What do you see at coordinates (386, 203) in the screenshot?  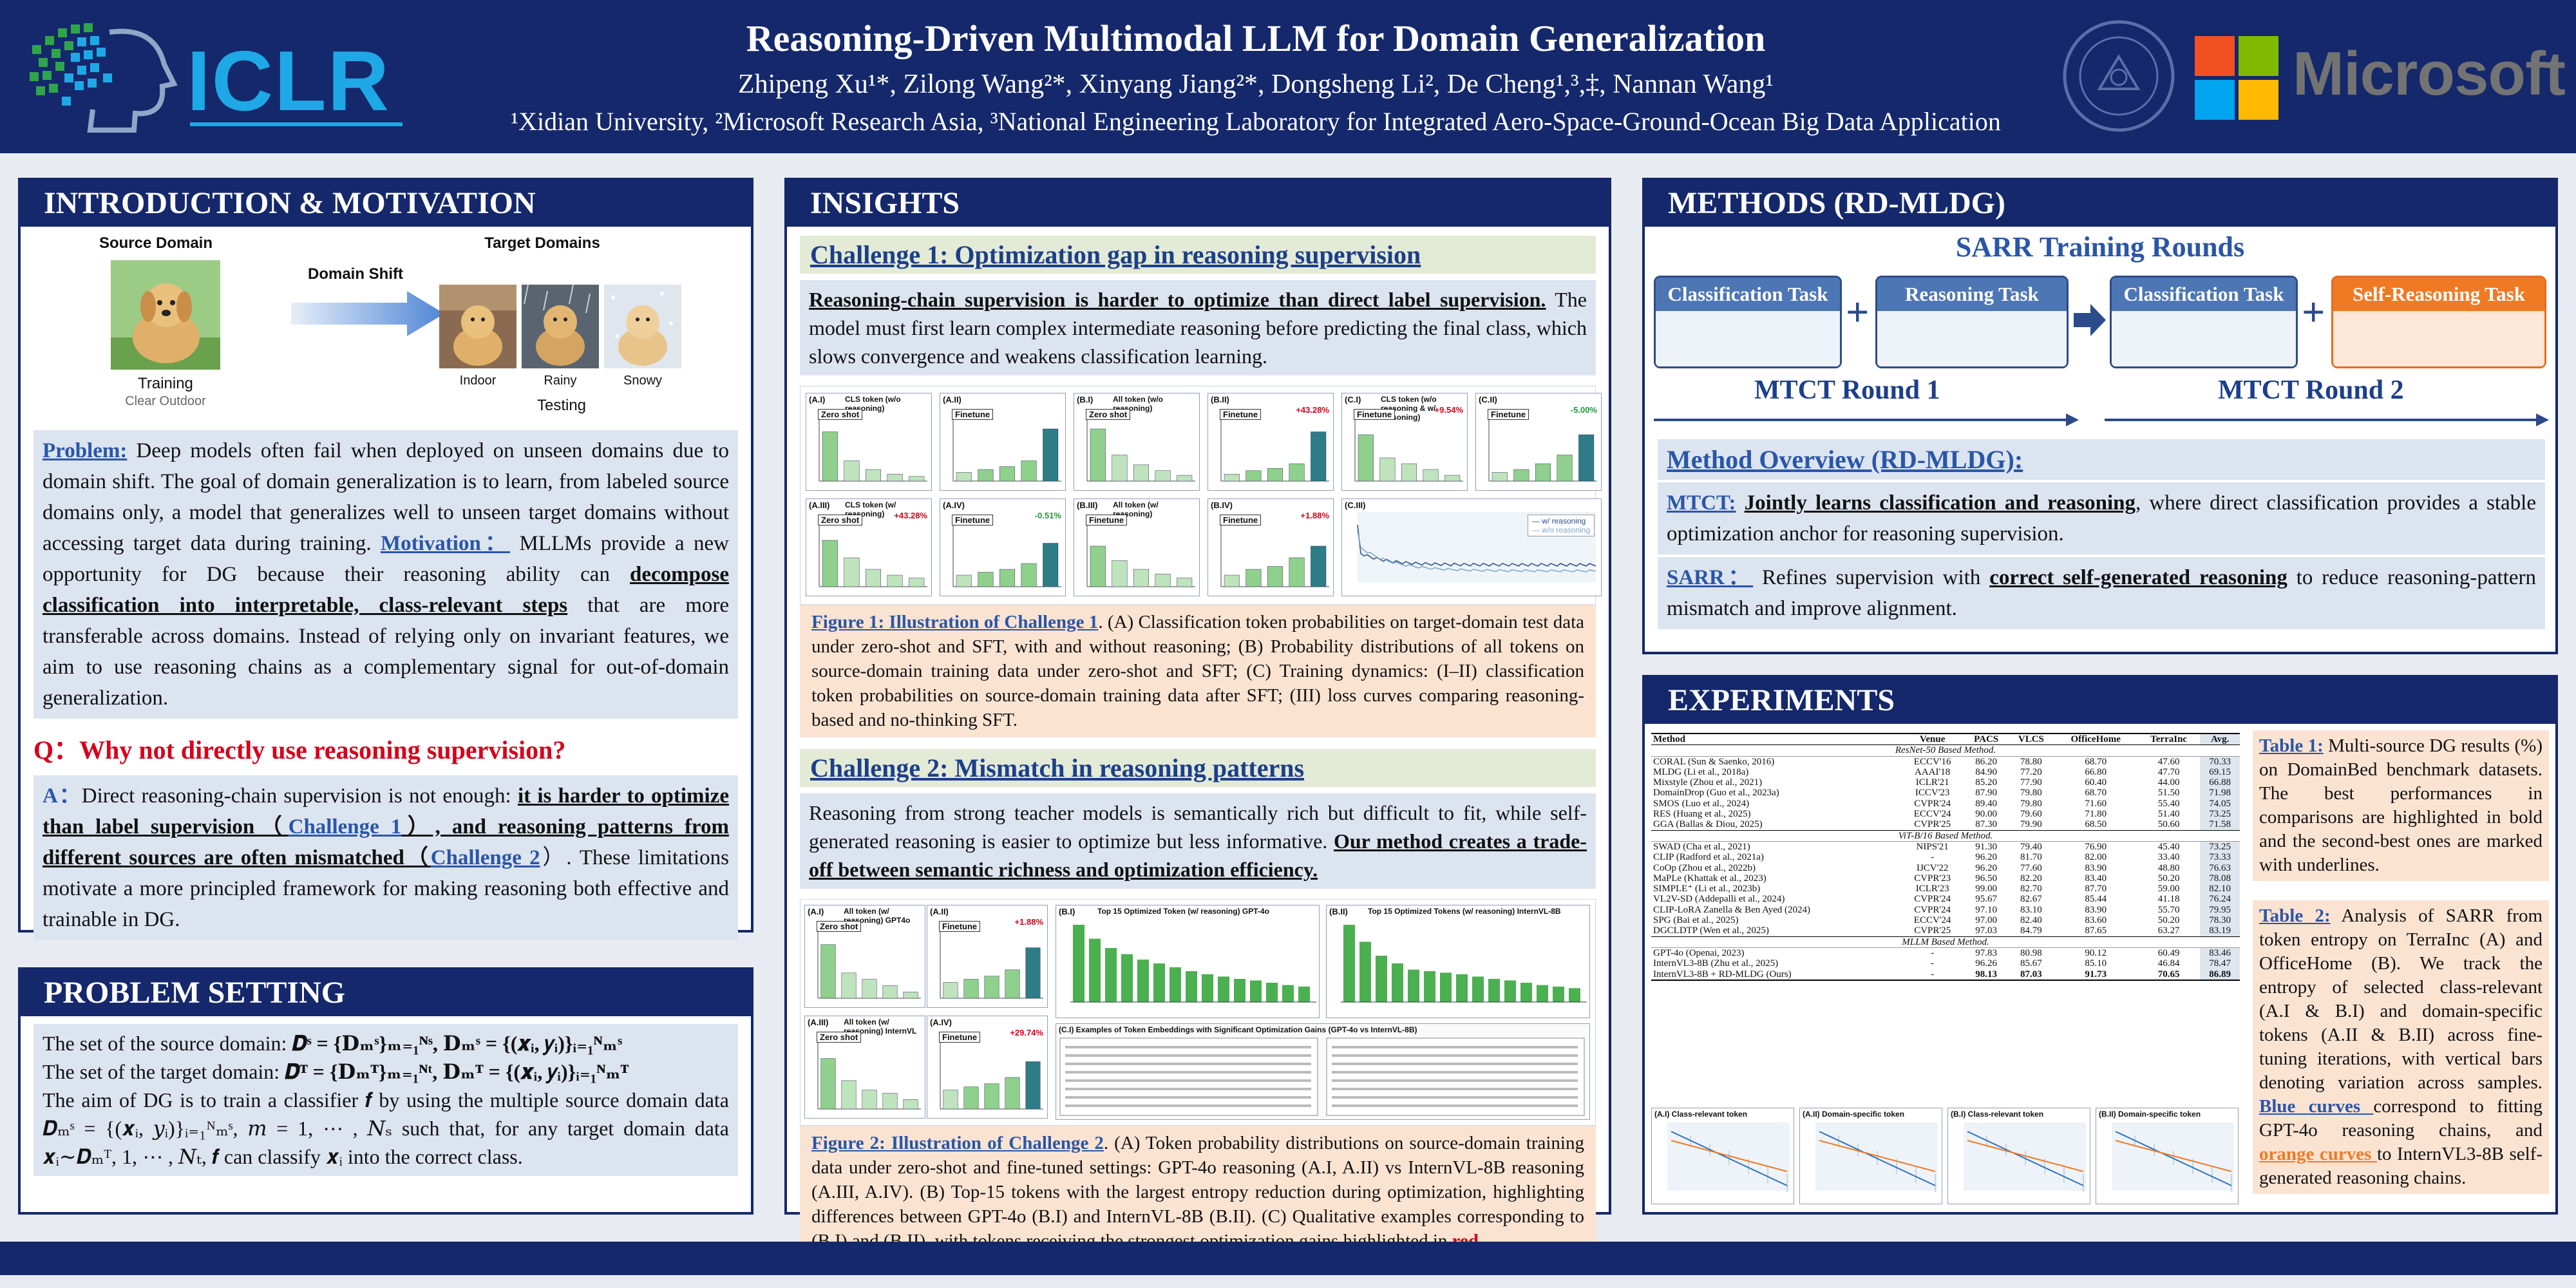 I see `intro-heading: INTRODUCTION & MOTIVATION` at bounding box center [386, 203].